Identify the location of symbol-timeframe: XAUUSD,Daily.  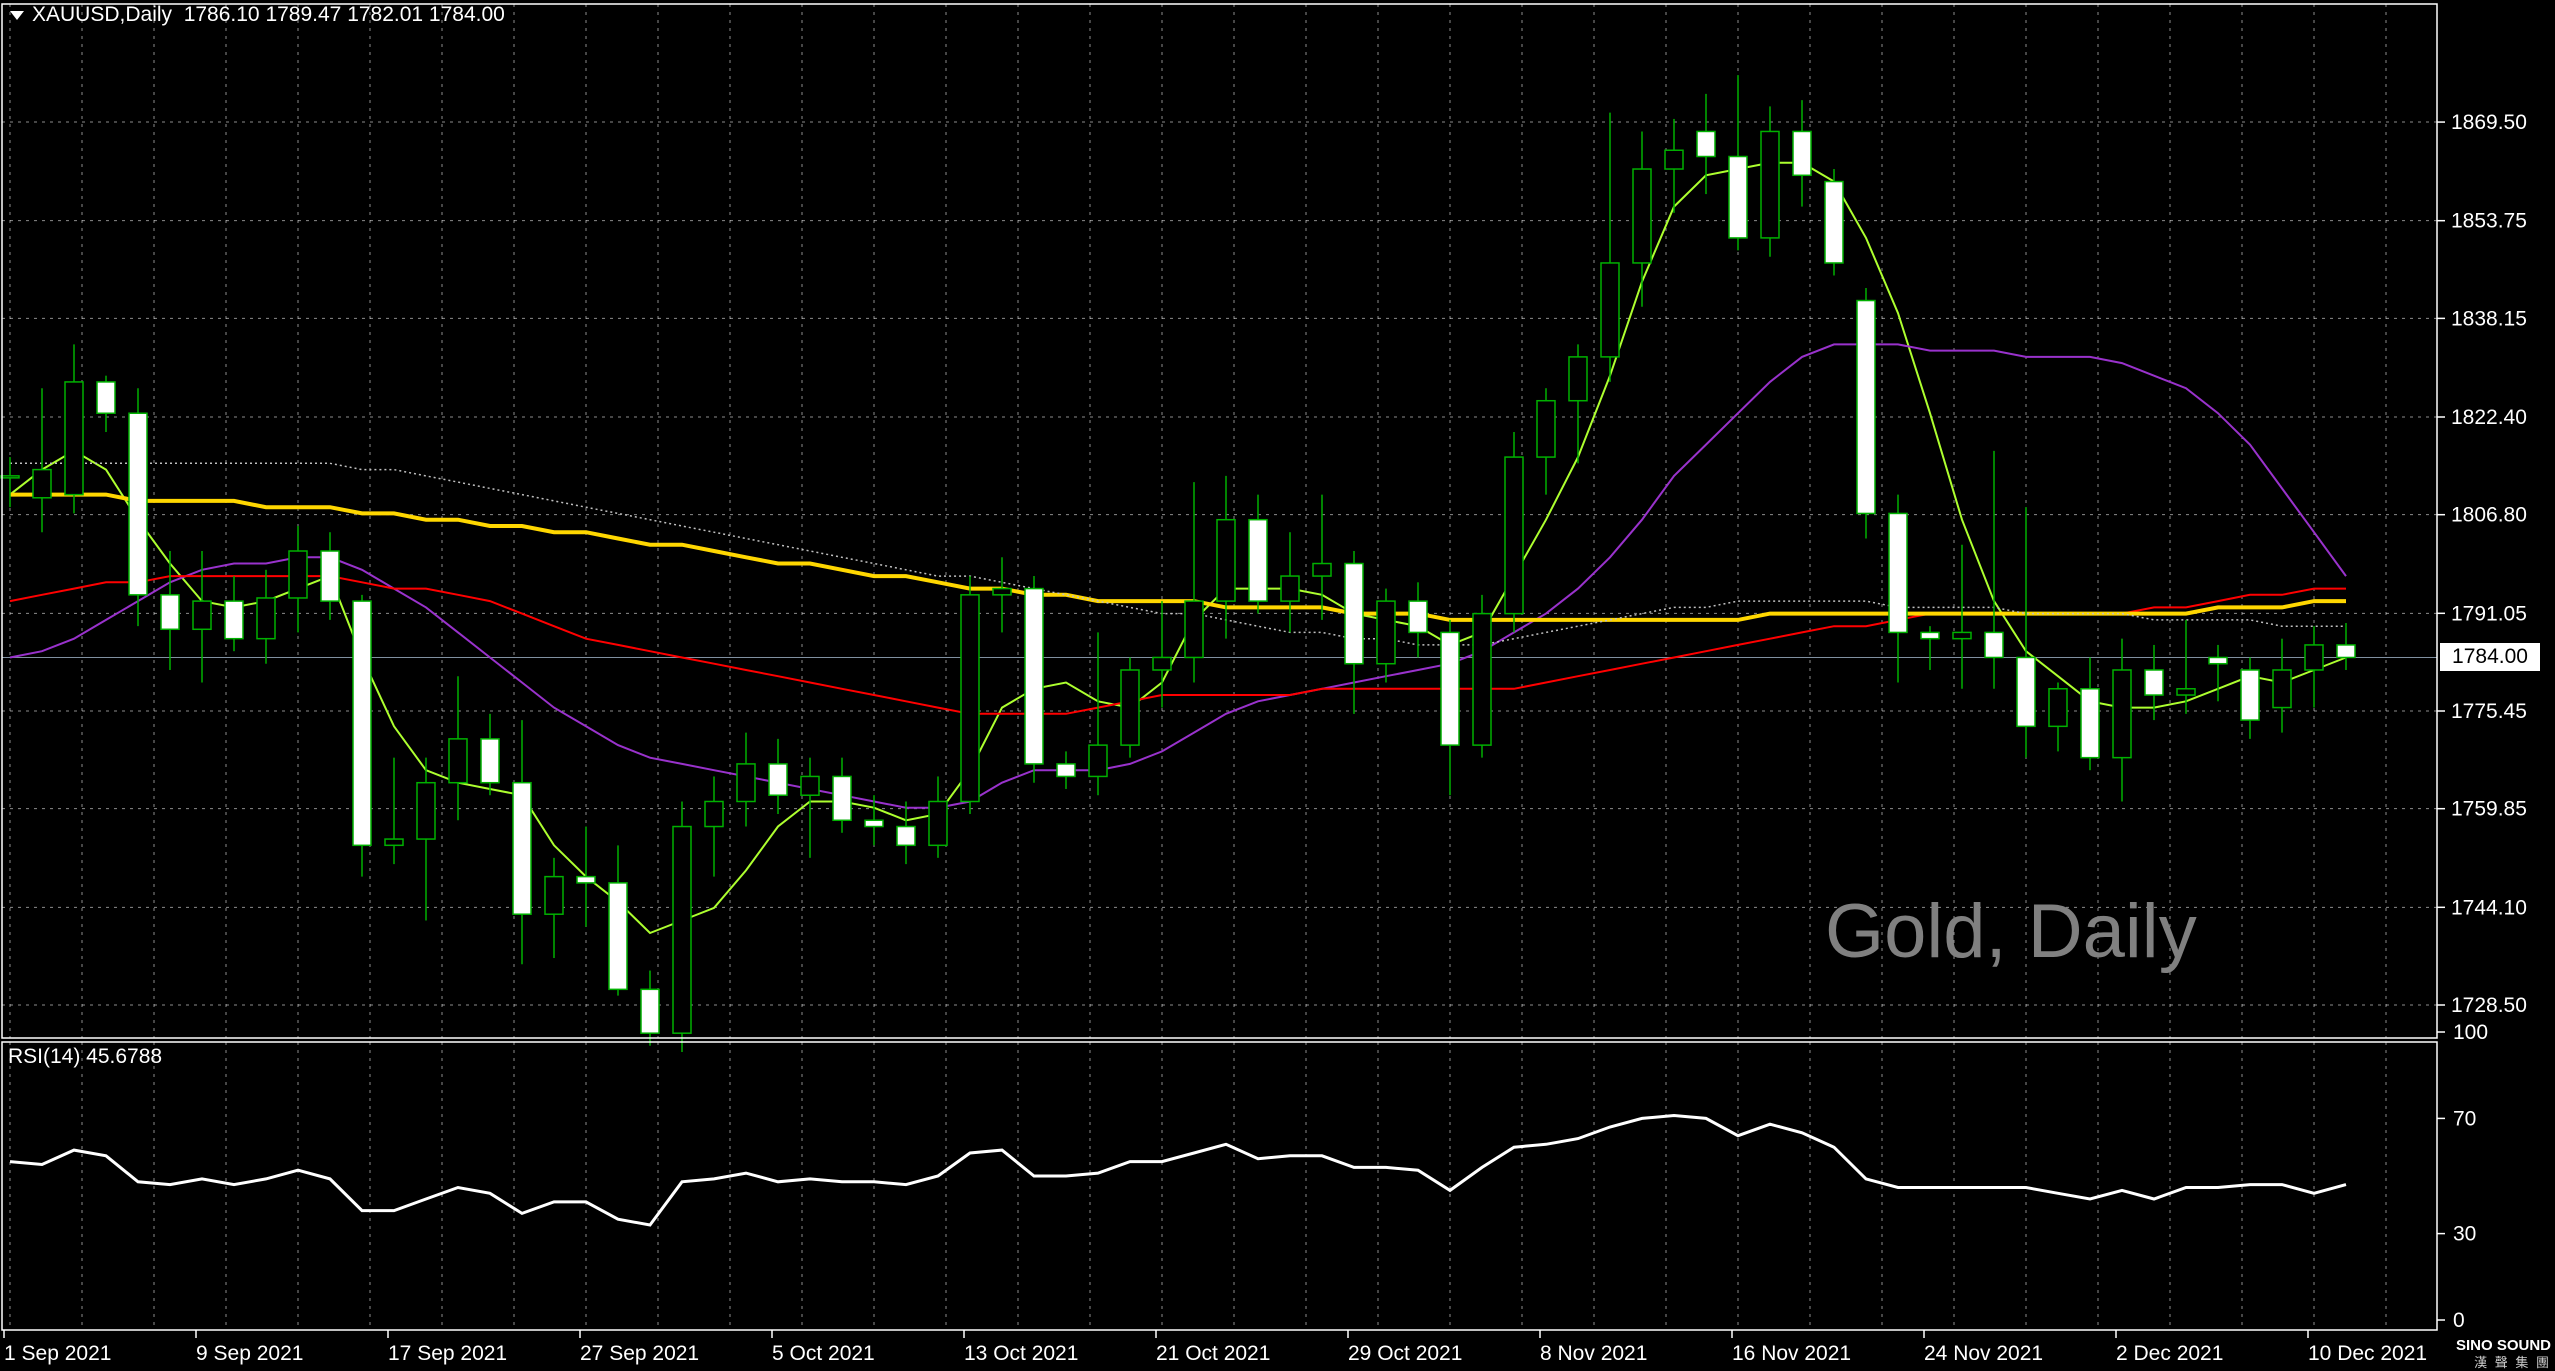
(102, 14).